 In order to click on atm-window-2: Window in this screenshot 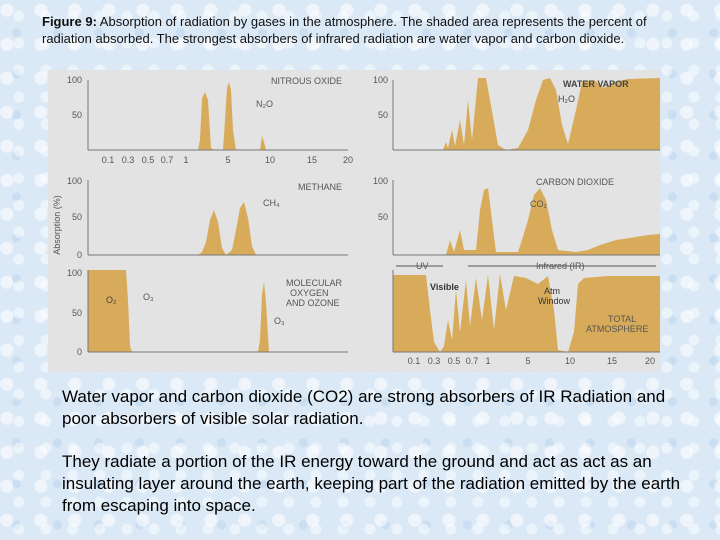, I will do `click(554, 301)`.